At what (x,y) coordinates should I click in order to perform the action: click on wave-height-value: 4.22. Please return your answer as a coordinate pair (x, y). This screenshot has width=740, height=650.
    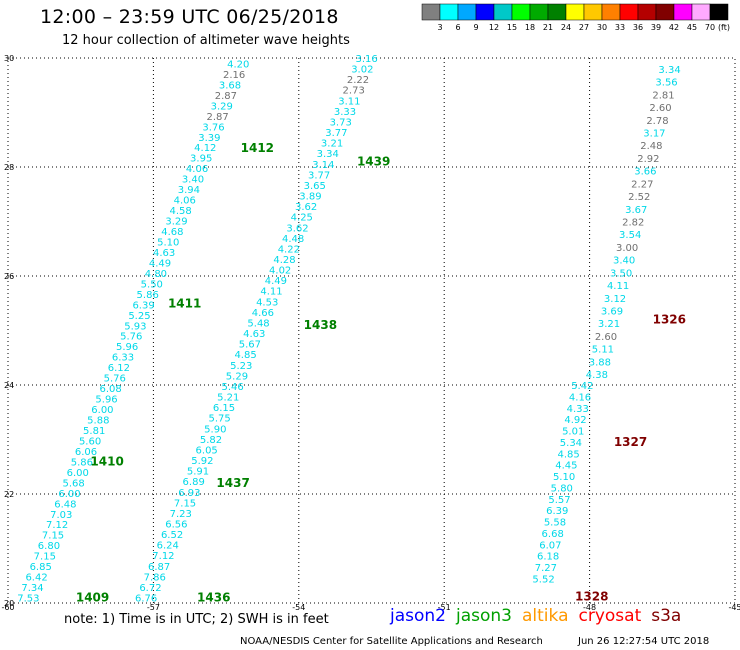
    Looking at the image, I should click on (289, 249).